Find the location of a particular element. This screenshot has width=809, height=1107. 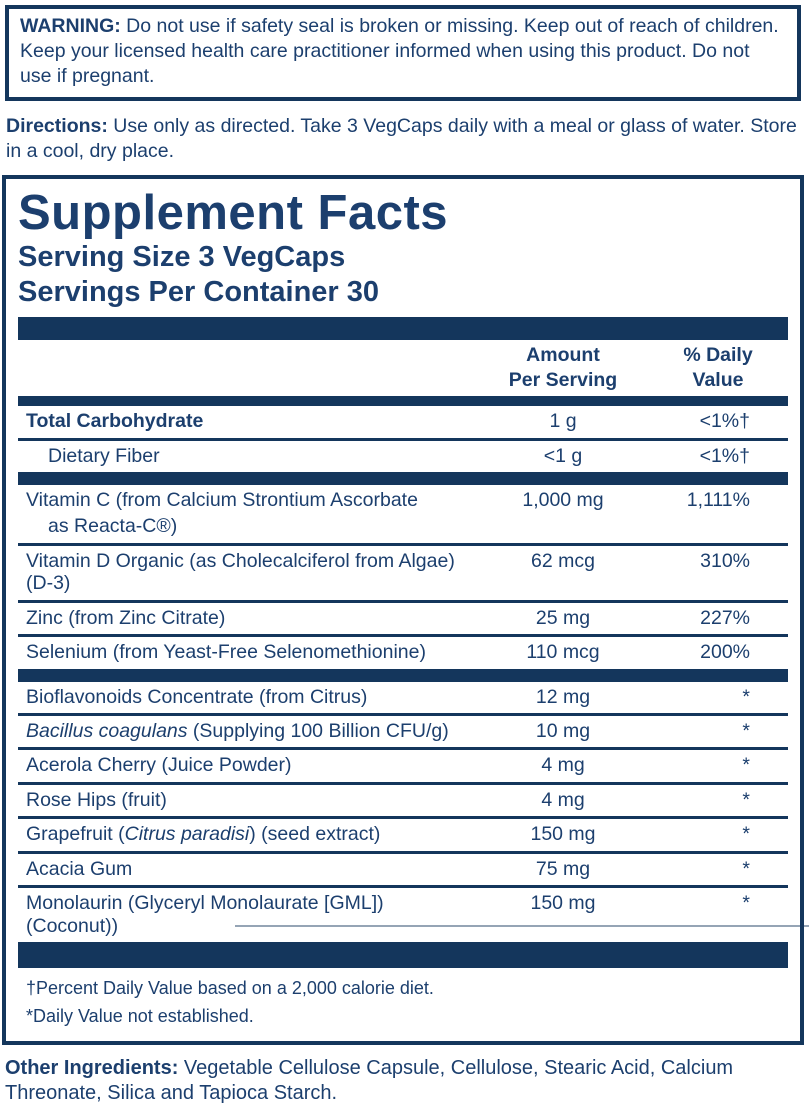

amount-per-serving-header: Amount Per Serving is located at coordinates (563, 367).